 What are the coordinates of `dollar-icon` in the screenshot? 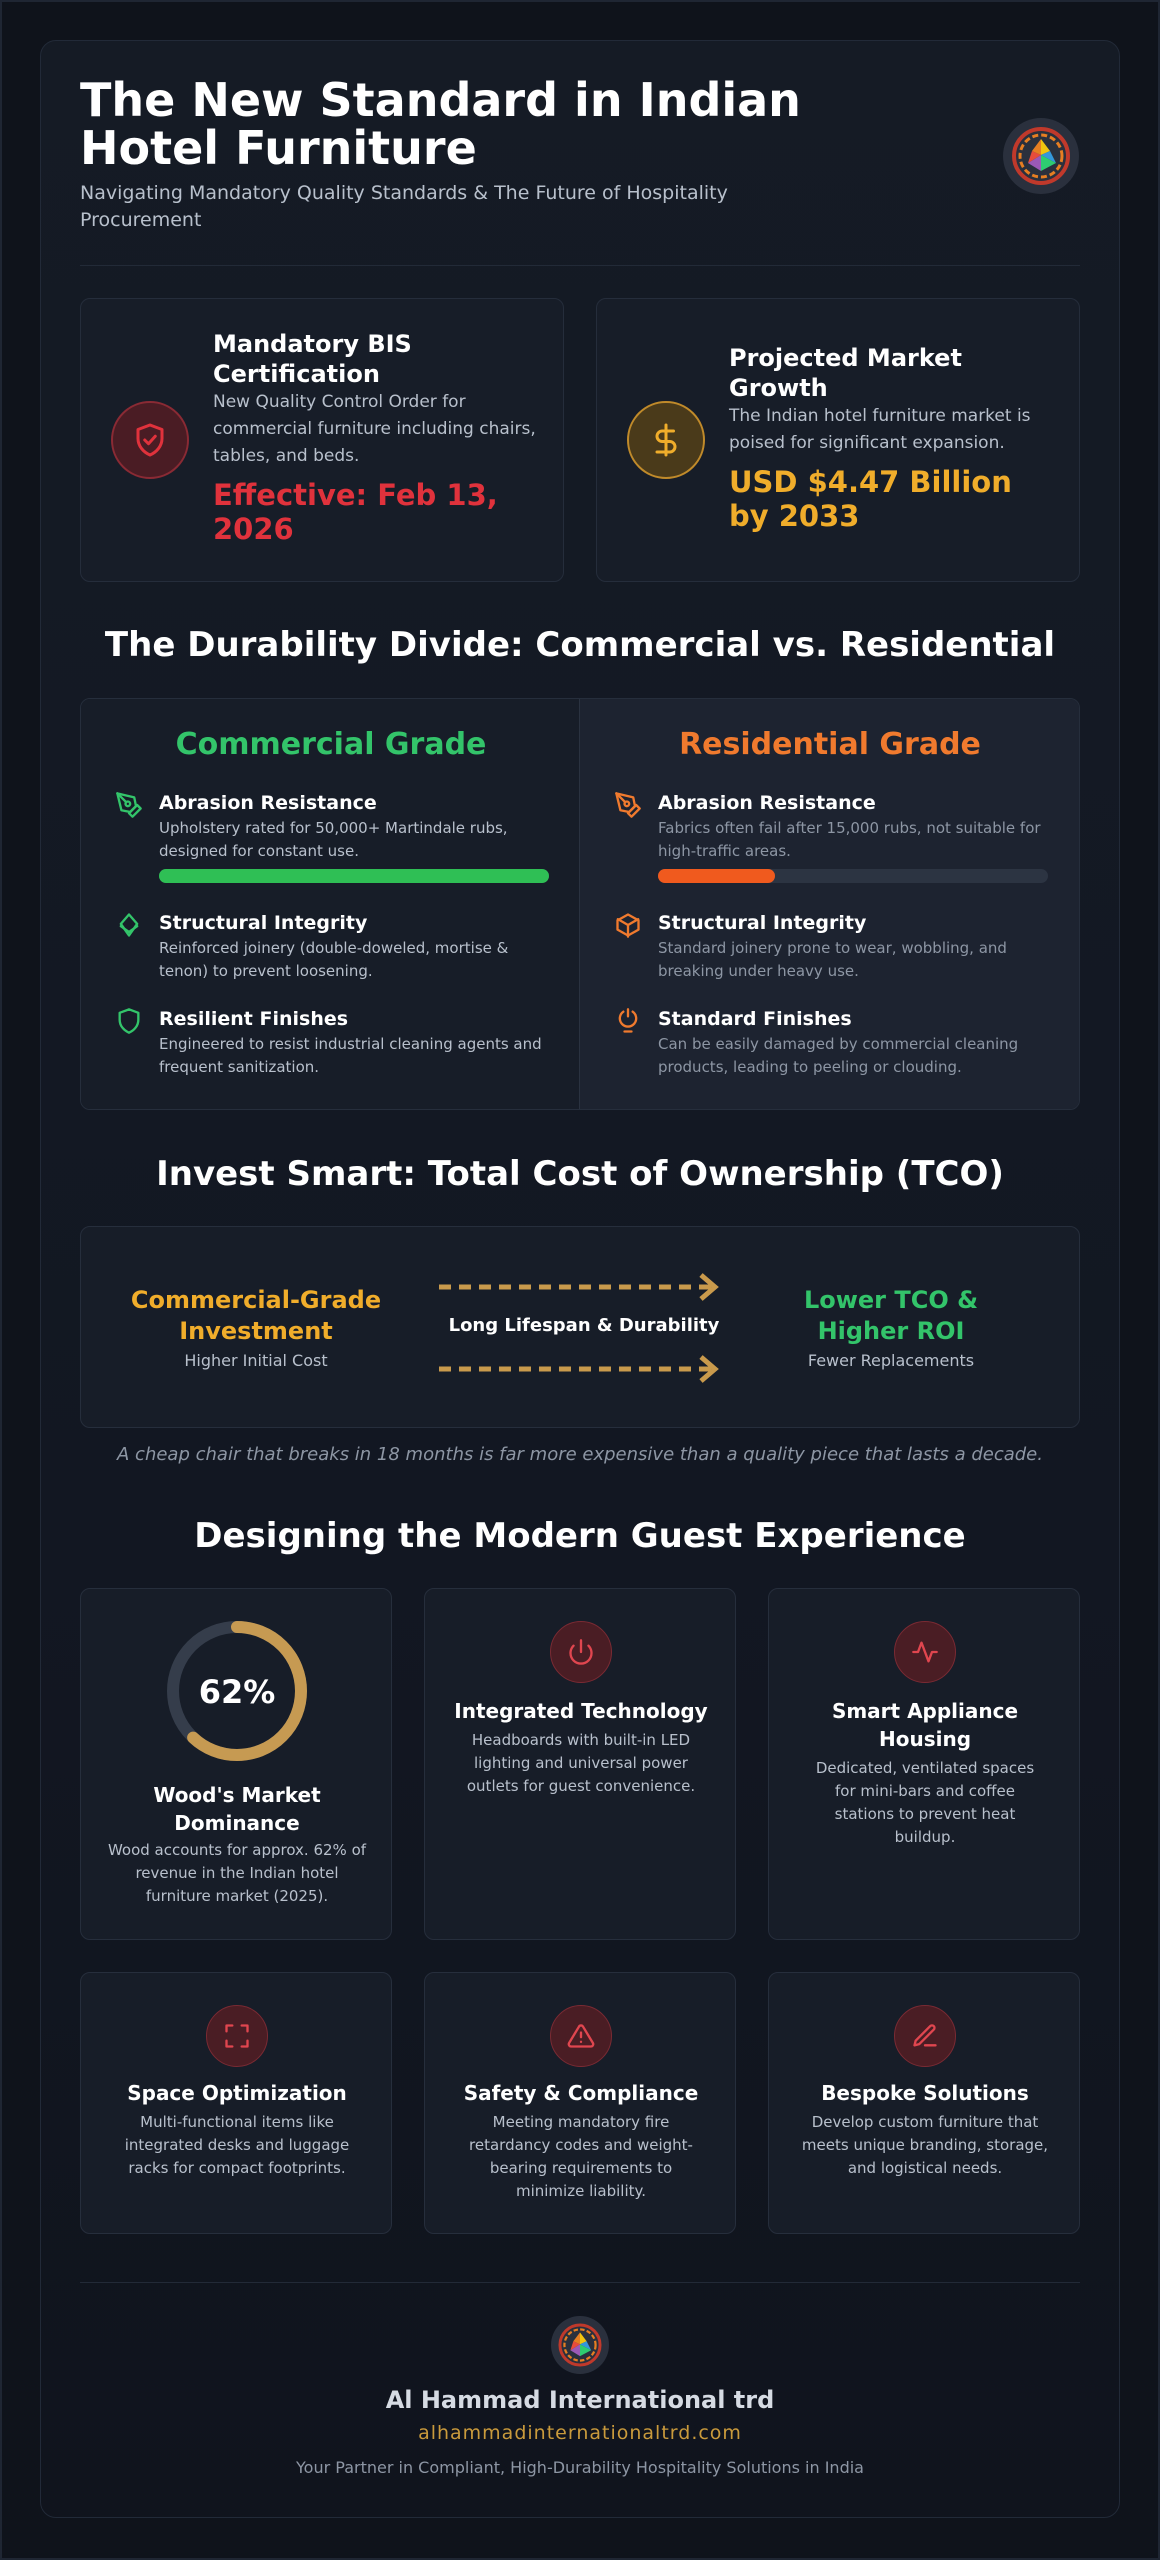 It's located at (666, 440).